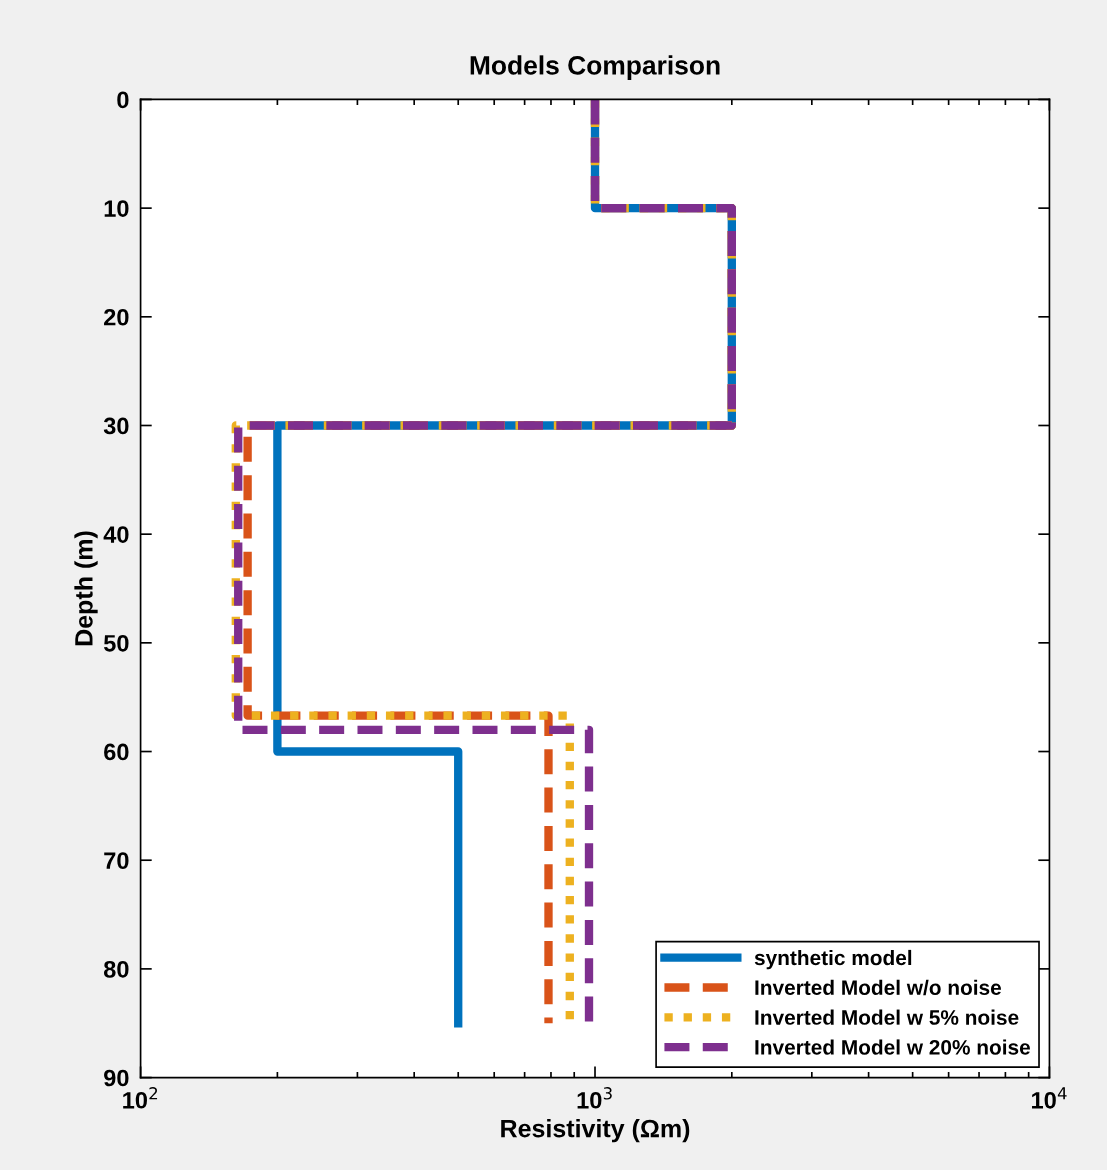 Image resolution: width=1107 pixels, height=1170 pixels. What do you see at coordinates (1049, 1098) in the screenshot?
I see `x-tick-label: 10$^{4}$` at bounding box center [1049, 1098].